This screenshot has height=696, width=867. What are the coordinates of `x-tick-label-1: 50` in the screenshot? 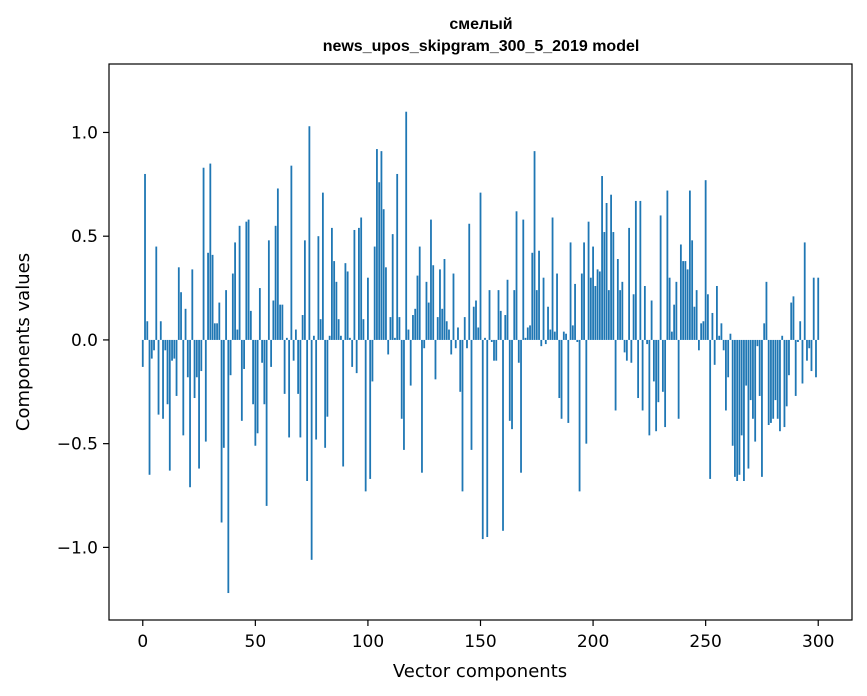 It's located at (256, 642).